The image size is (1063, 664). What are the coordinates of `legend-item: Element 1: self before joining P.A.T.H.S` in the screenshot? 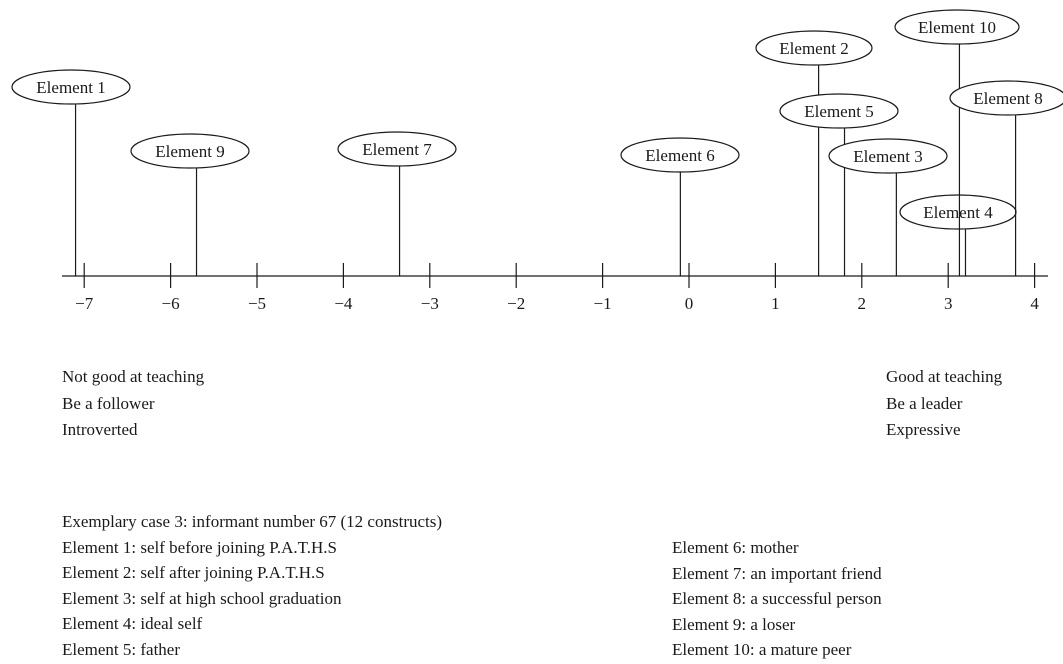 It's located at (199, 547).